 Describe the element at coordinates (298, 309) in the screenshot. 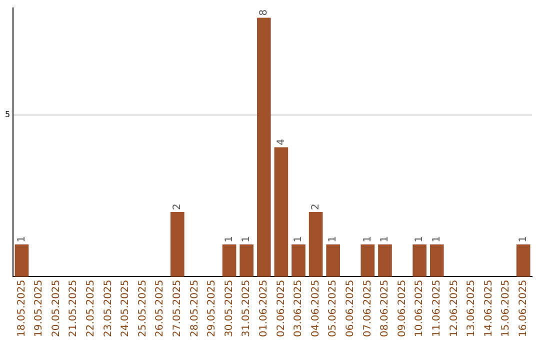

I see `x-tick-label: 03.06.2025` at that location.